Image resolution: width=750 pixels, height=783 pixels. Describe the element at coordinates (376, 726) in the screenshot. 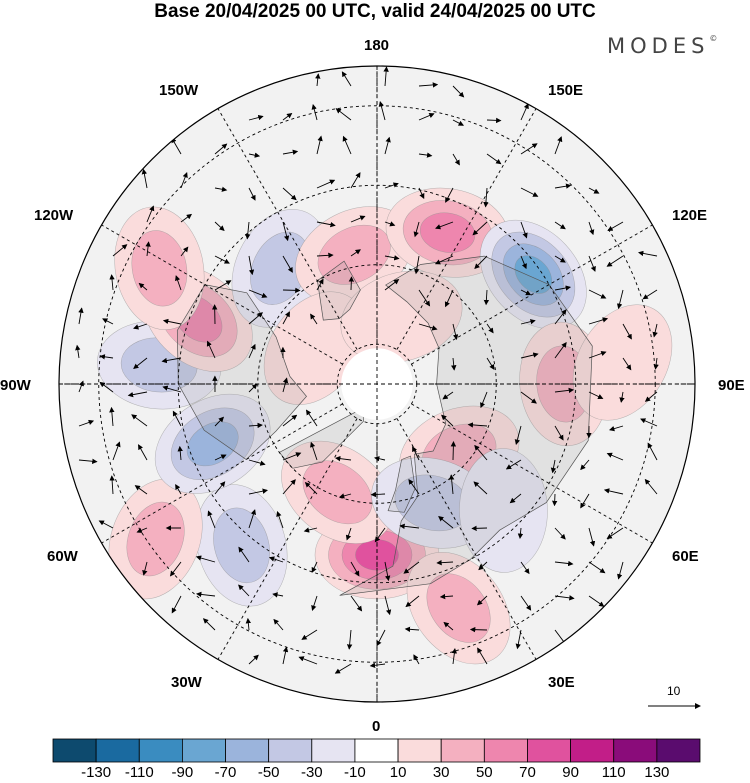

I see `grid-label-0: 0` at that location.